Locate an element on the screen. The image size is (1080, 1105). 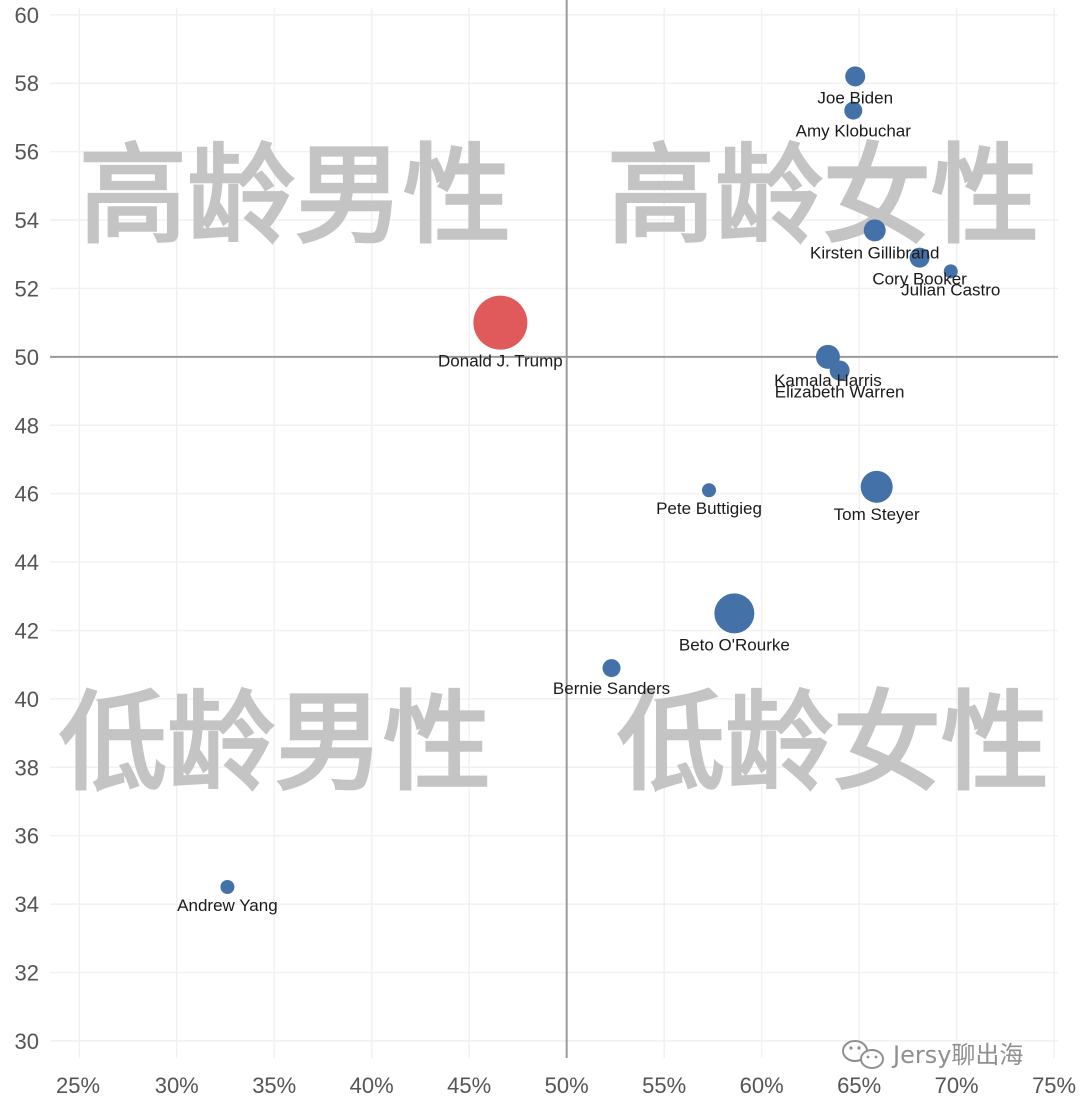
y-tick-label: 44 is located at coordinates (27, 562).